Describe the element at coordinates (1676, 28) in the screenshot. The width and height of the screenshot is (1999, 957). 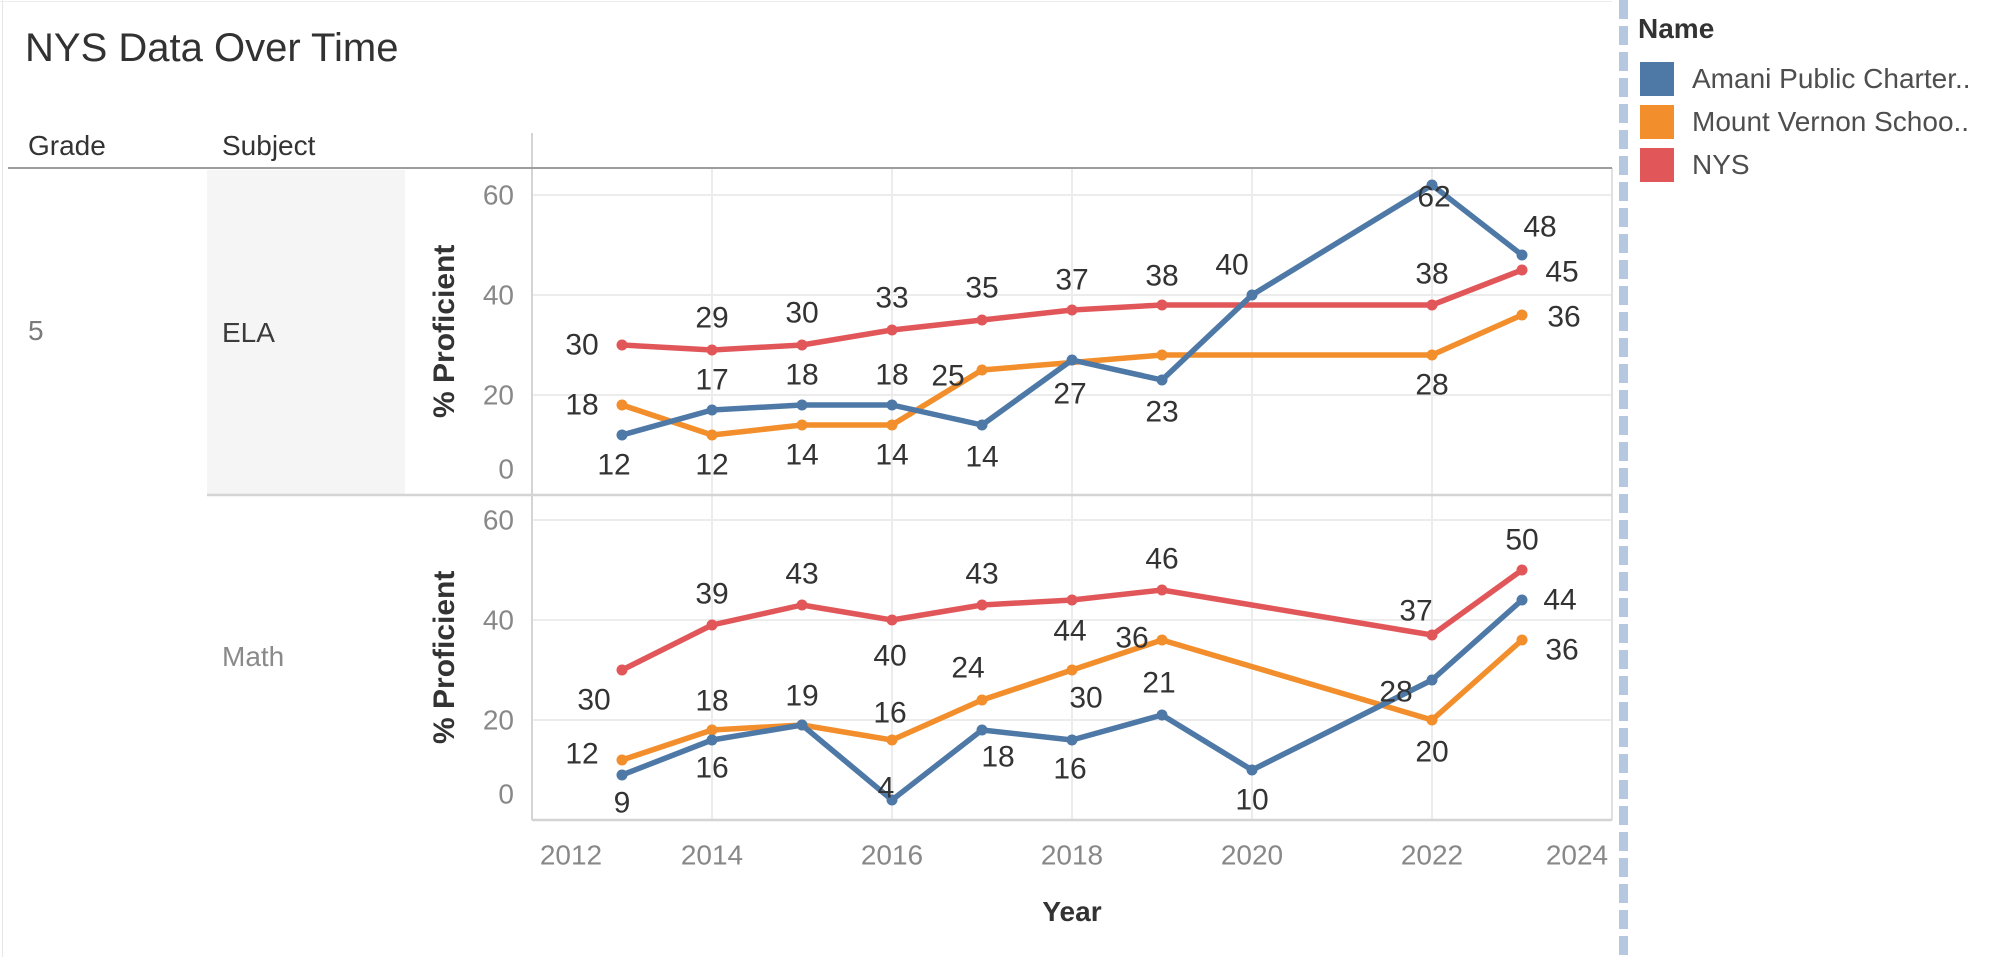
I see `legend-title: Name` at that location.